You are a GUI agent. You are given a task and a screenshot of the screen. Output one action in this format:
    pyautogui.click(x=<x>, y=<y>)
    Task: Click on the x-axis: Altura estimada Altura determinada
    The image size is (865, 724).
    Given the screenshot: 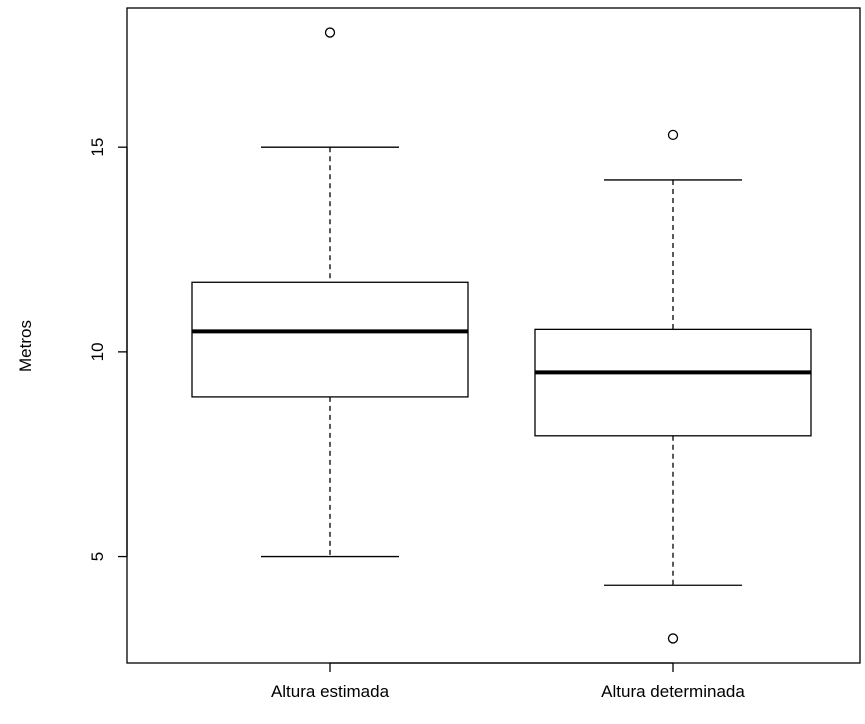 What is the action you would take?
    pyautogui.click(x=508, y=681)
    